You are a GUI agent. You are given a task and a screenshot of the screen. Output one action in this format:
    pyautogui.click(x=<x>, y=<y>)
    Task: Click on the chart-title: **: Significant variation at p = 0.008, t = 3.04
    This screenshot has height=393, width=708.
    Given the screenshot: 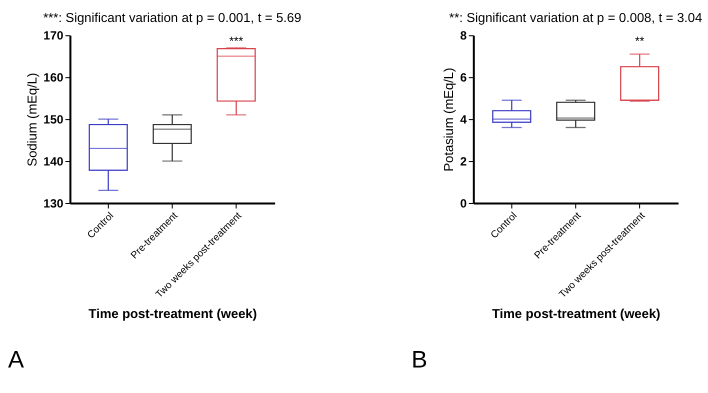 What is the action you would take?
    pyautogui.click(x=575, y=18)
    